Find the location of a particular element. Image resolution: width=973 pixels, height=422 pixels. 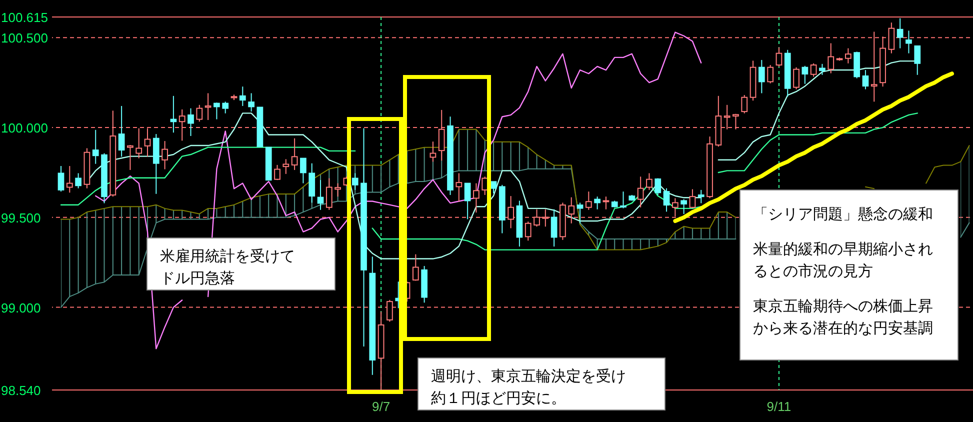

y-tick-label: 98.540 is located at coordinates (21, 390).